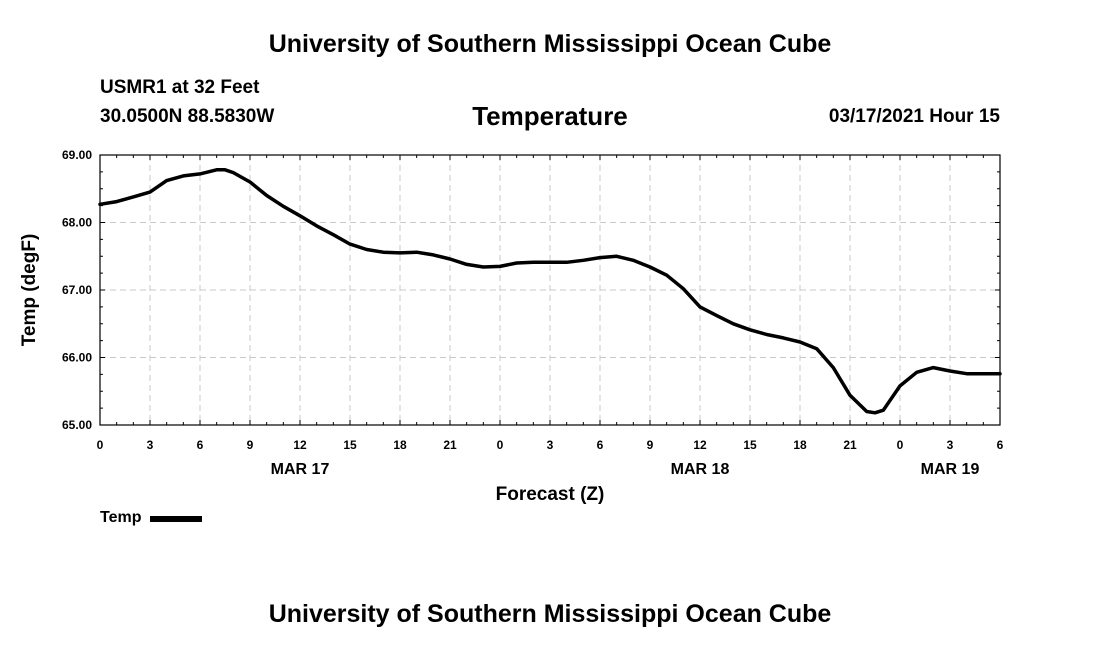 This screenshot has height=650, width=1100. What do you see at coordinates (914, 116) in the screenshot?
I see `forecast-datetime: 03/17/2021 Hour 15` at bounding box center [914, 116].